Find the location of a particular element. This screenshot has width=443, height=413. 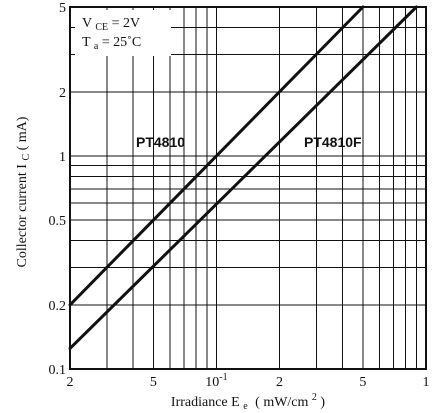

series-label-pt4810f: PT4810F is located at coordinates (333, 142).